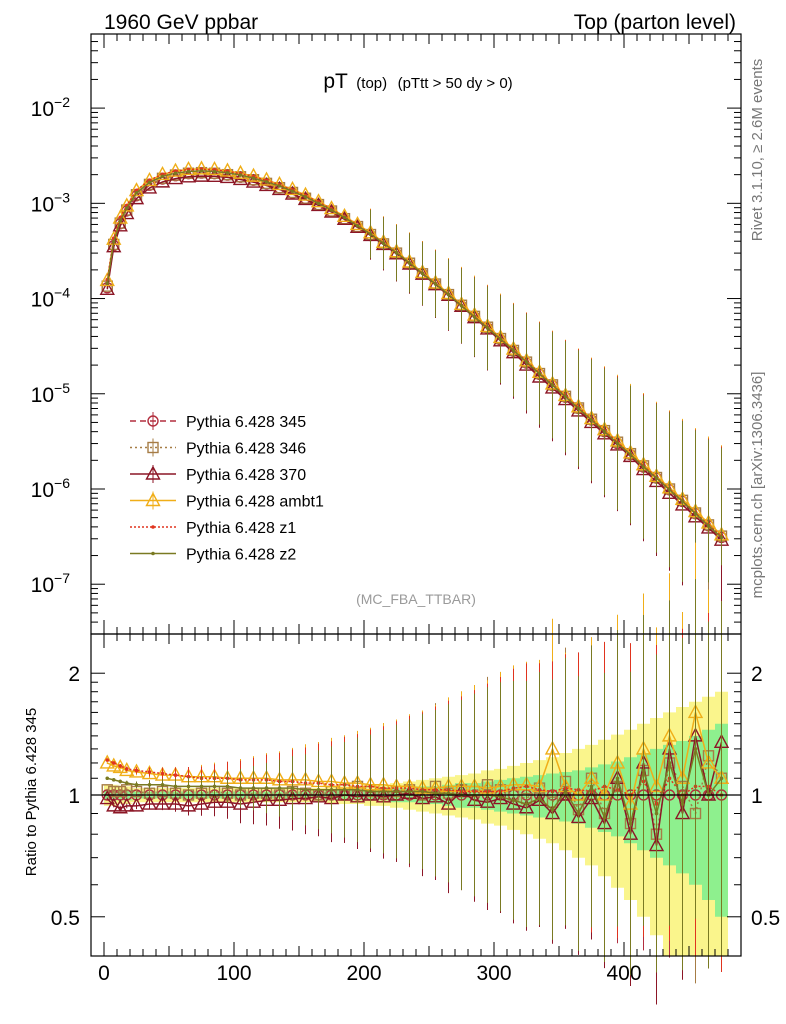  I want to click on main-ytick-label: 10⁻⁵, so click(51, 393).